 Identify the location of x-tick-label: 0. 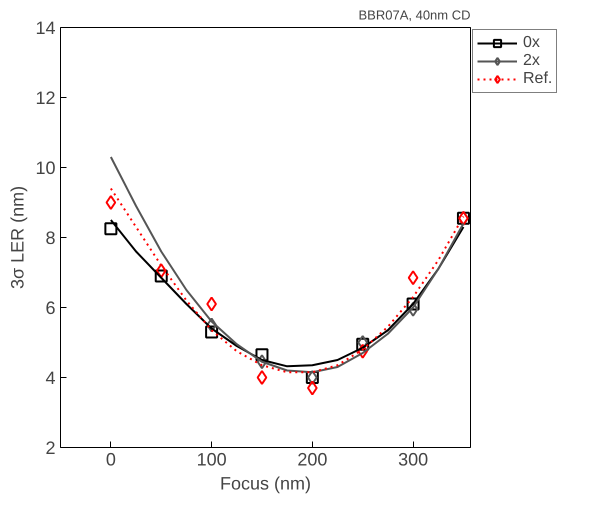
(111, 460).